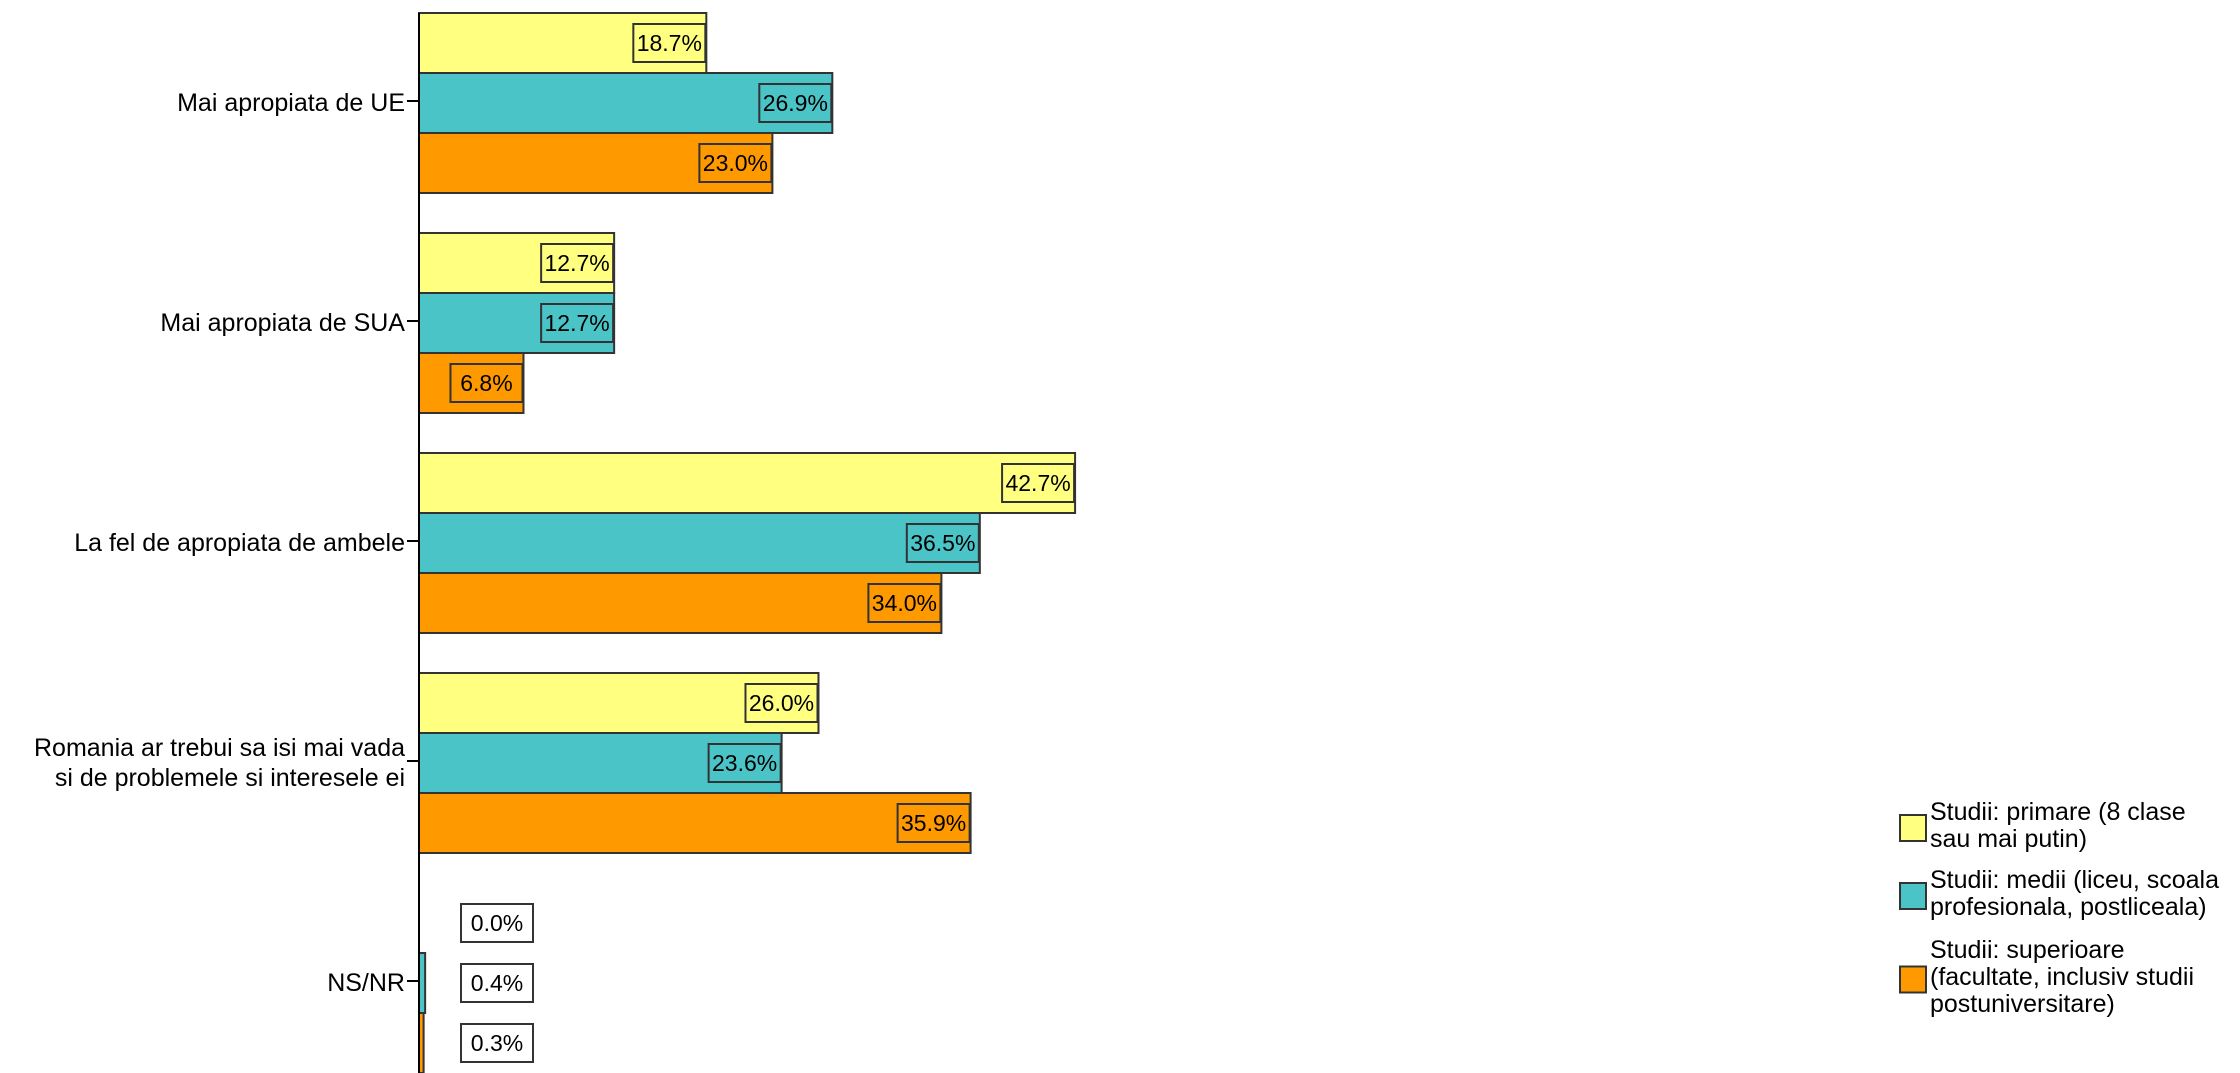 The width and height of the screenshot is (2240, 1073). What do you see at coordinates (2027, 950) in the screenshot?
I see `legend-label: Studii: superioare` at bounding box center [2027, 950].